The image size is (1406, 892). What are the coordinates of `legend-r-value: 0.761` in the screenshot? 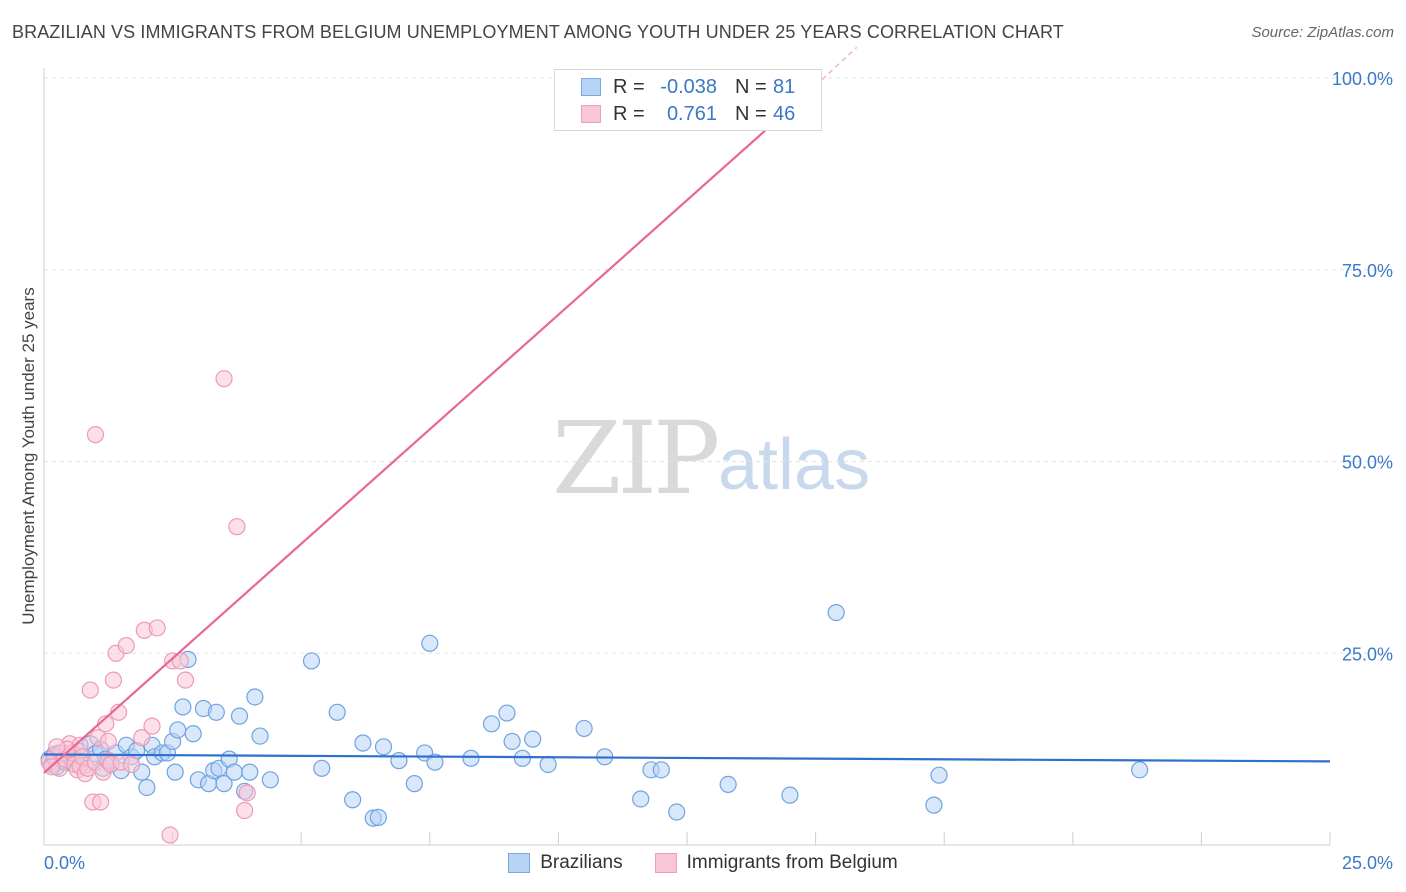 It's located at (691, 113).